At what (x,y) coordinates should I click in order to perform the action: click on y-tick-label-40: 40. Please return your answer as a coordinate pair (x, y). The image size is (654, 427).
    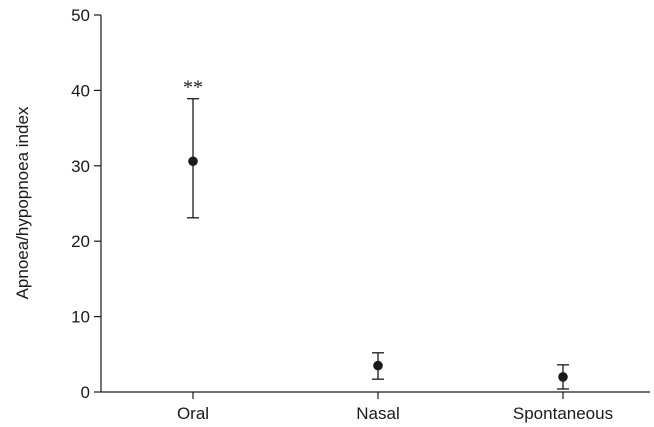
    Looking at the image, I should click on (80, 90).